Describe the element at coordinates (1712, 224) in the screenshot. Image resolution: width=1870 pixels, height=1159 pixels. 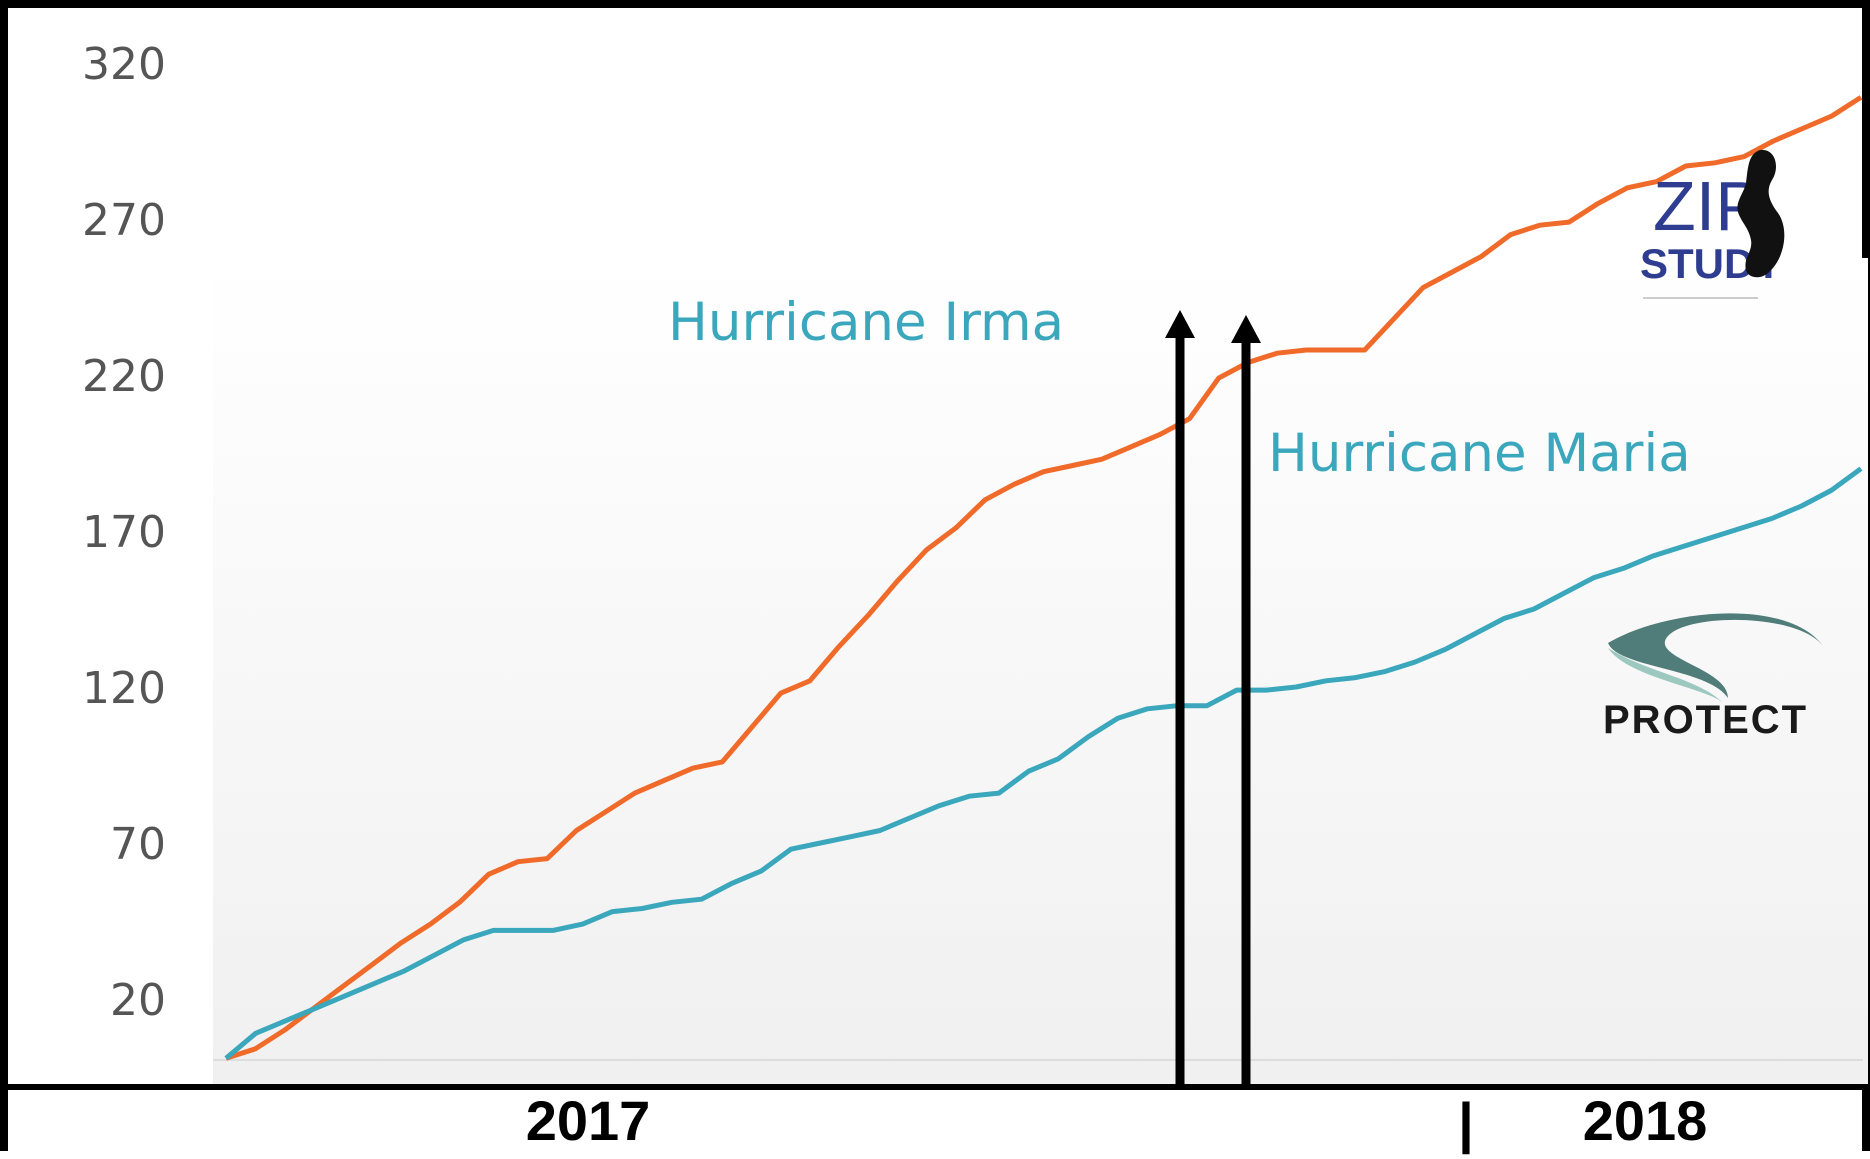
I see `zip-study-logo: ZIP STUDY` at that location.